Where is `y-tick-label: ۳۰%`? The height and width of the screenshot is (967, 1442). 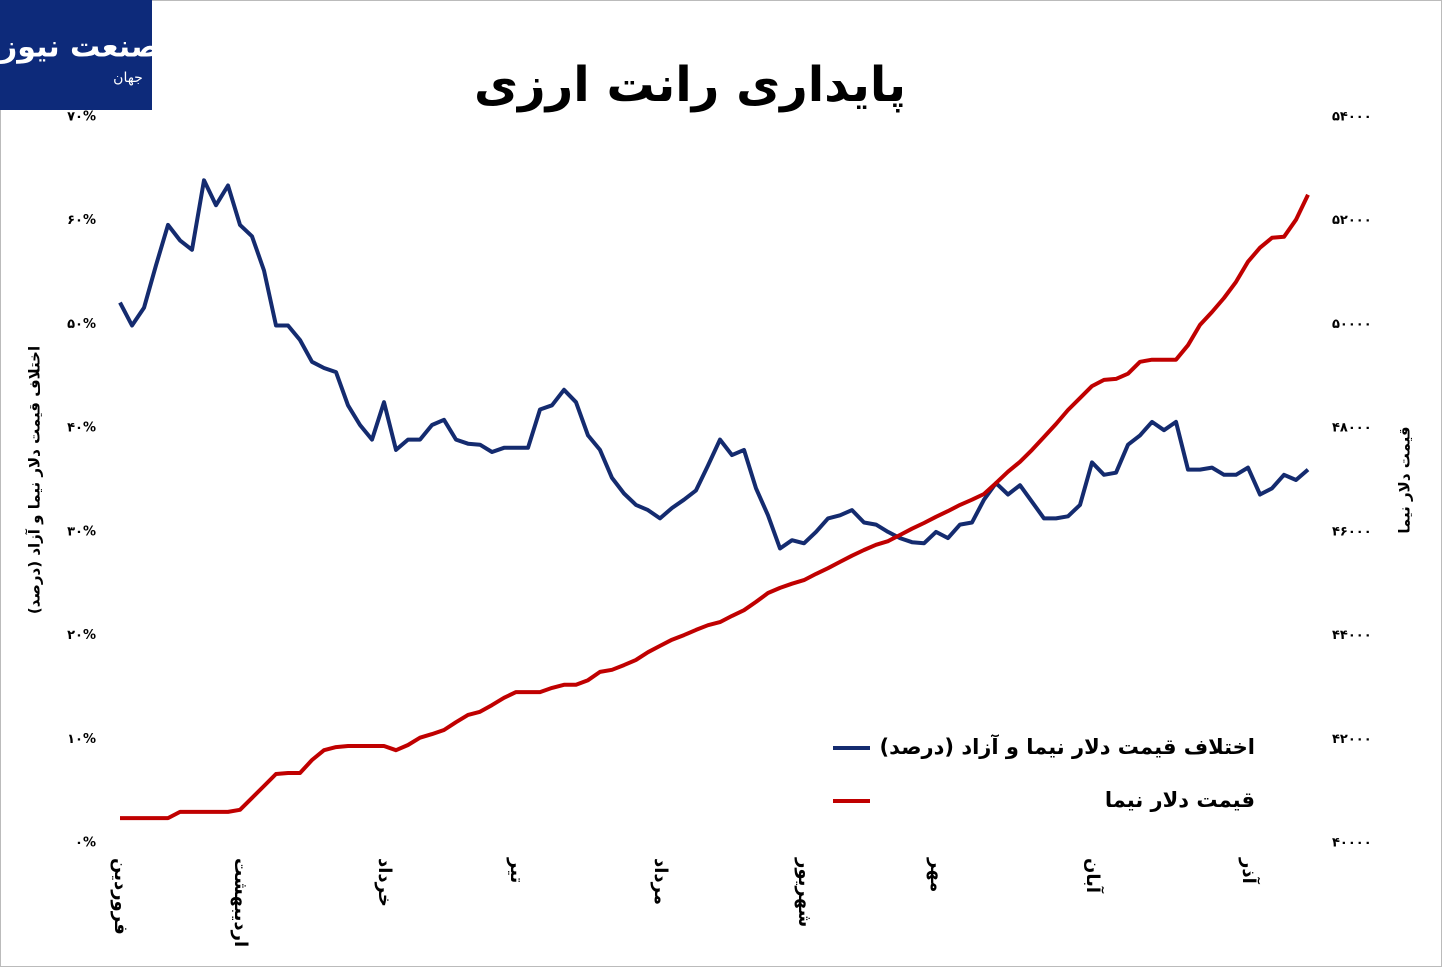
y-tick-label: ۳۰% is located at coordinates (81, 531).